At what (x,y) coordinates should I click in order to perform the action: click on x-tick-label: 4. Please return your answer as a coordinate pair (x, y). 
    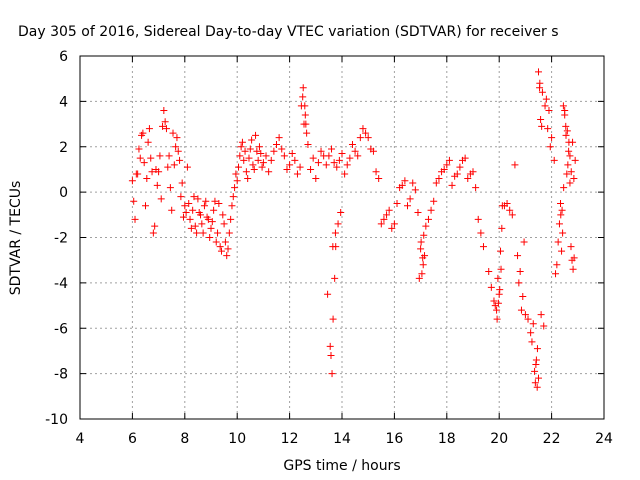
    Looking at the image, I should click on (80, 439).